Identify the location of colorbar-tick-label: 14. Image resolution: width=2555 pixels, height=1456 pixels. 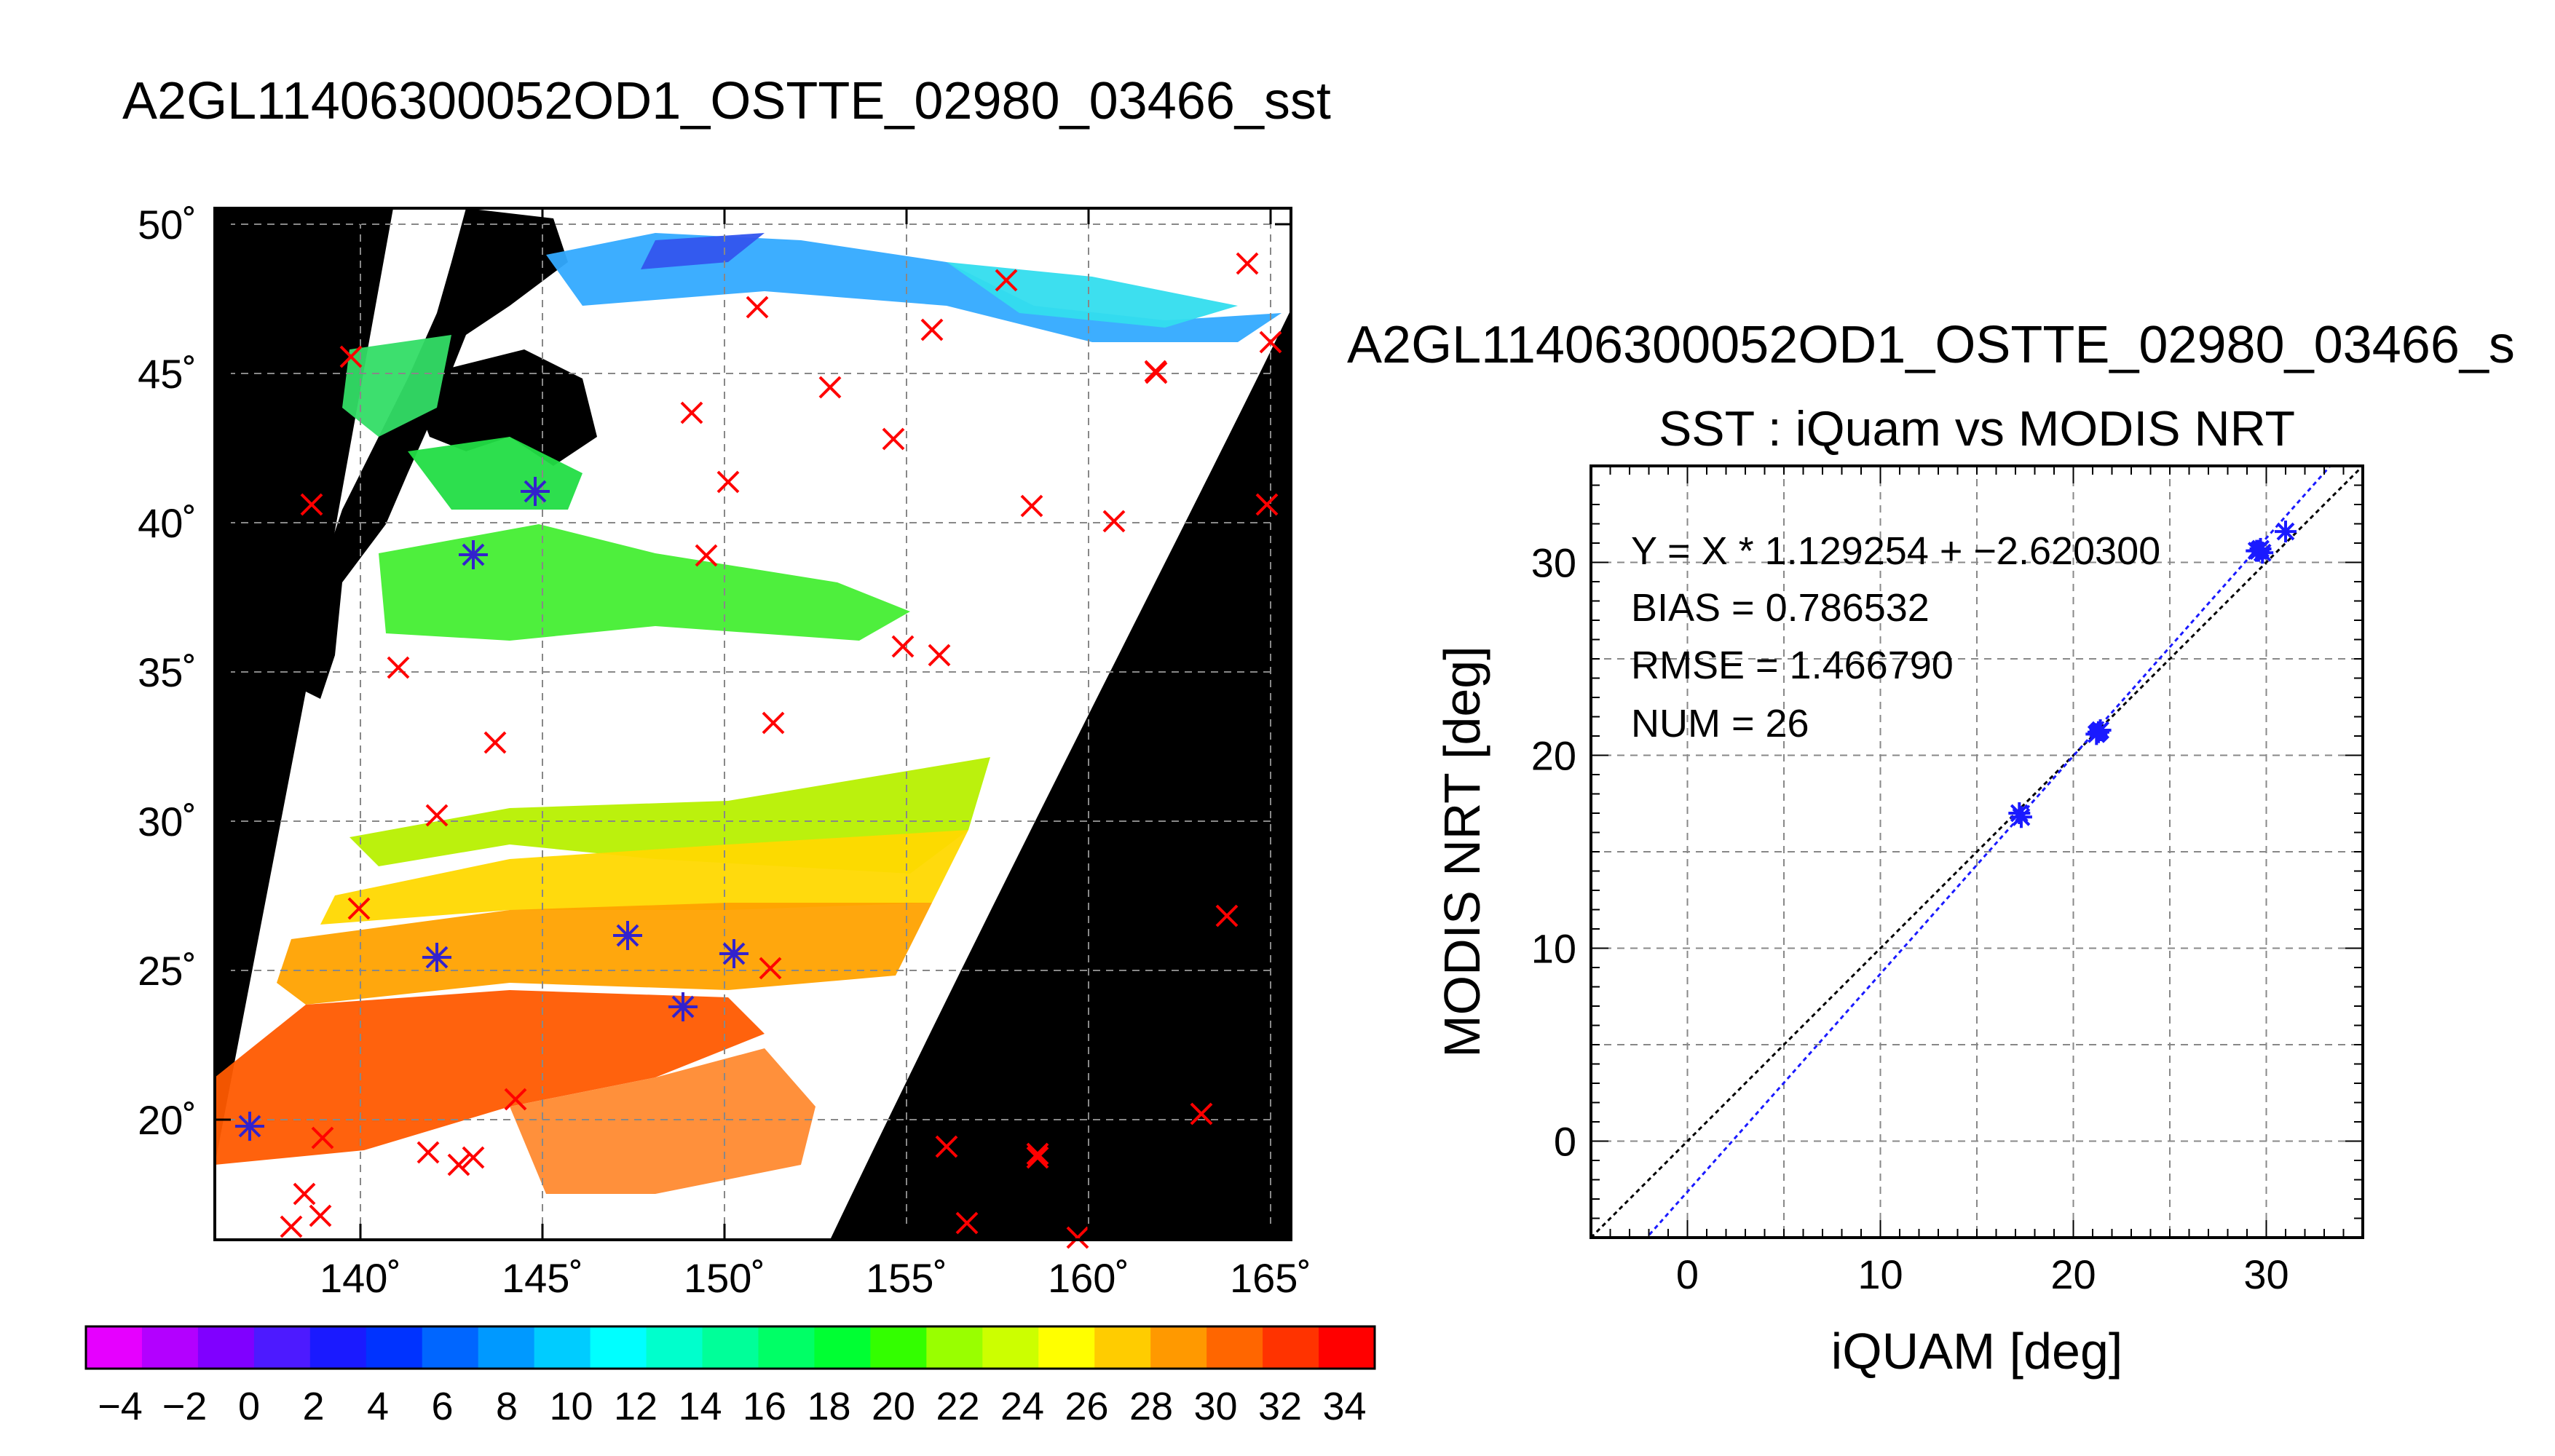
(700, 1406).